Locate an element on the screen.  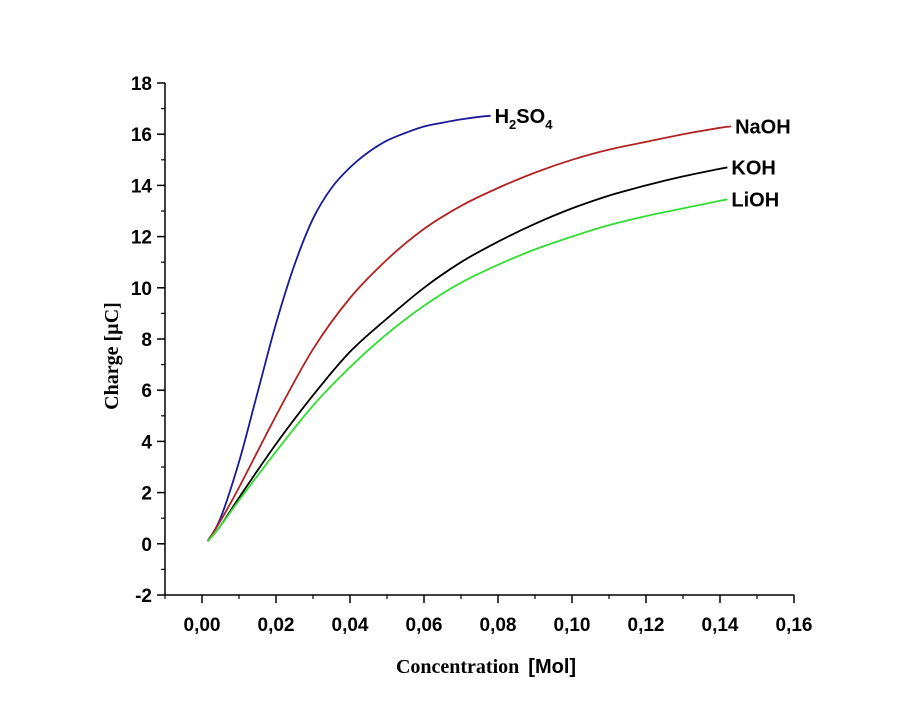
x-tick-label: 0,04 is located at coordinates (350, 625).